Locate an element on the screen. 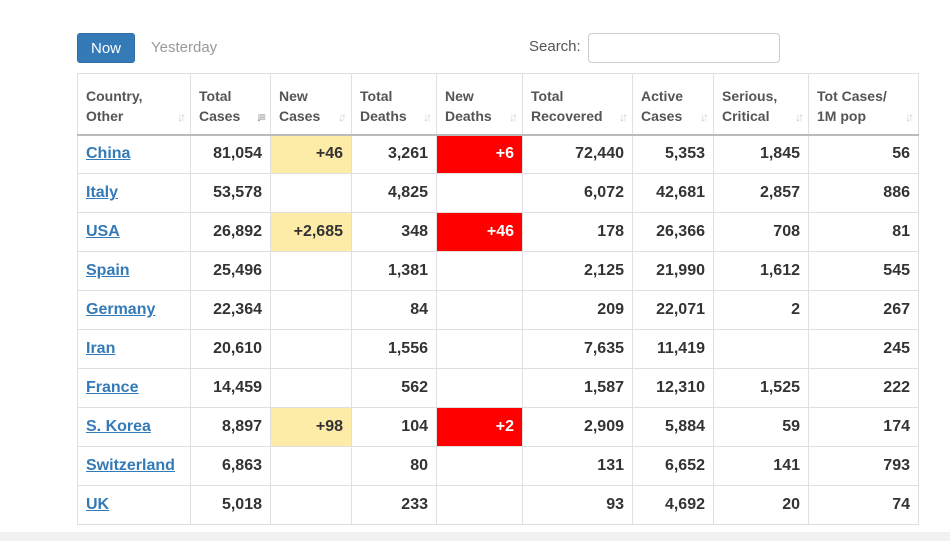 This screenshot has width=950, height=541. cell-total-cases: 81,054 is located at coordinates (230, 154).